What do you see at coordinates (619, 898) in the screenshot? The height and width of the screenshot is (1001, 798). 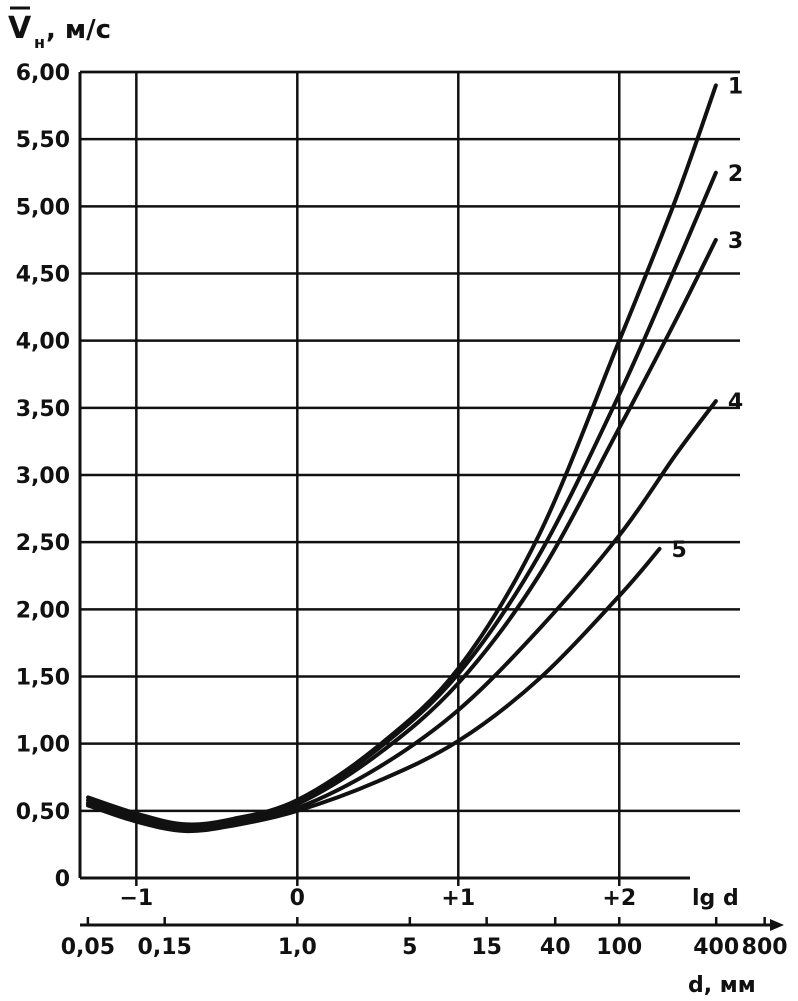 I see `x-tick-label: +2` at bounding box center [619, 898].